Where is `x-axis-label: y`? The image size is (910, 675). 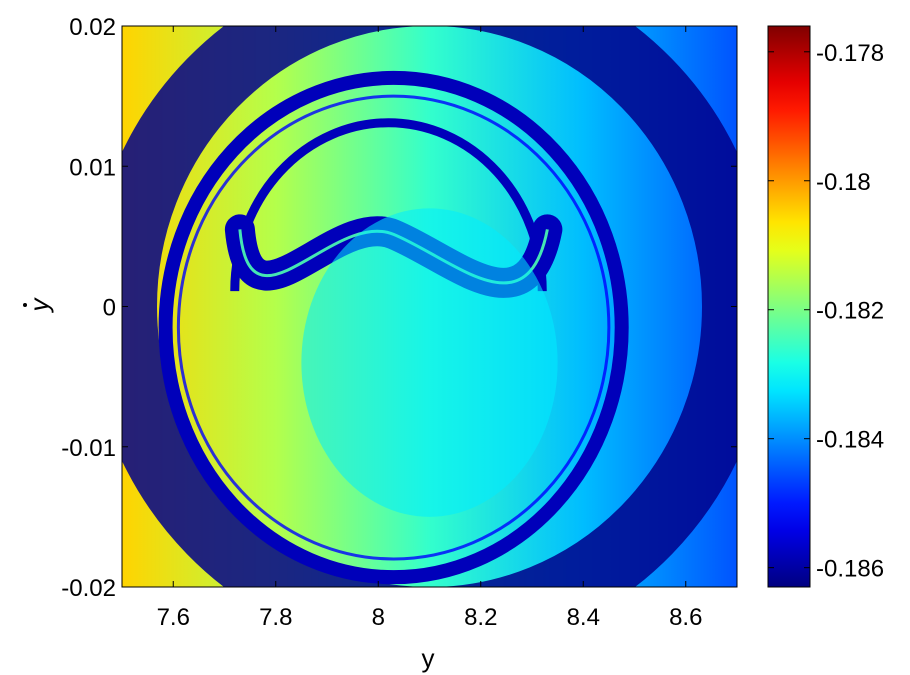 x-axis-label: y is located at coordinates (428, 658).